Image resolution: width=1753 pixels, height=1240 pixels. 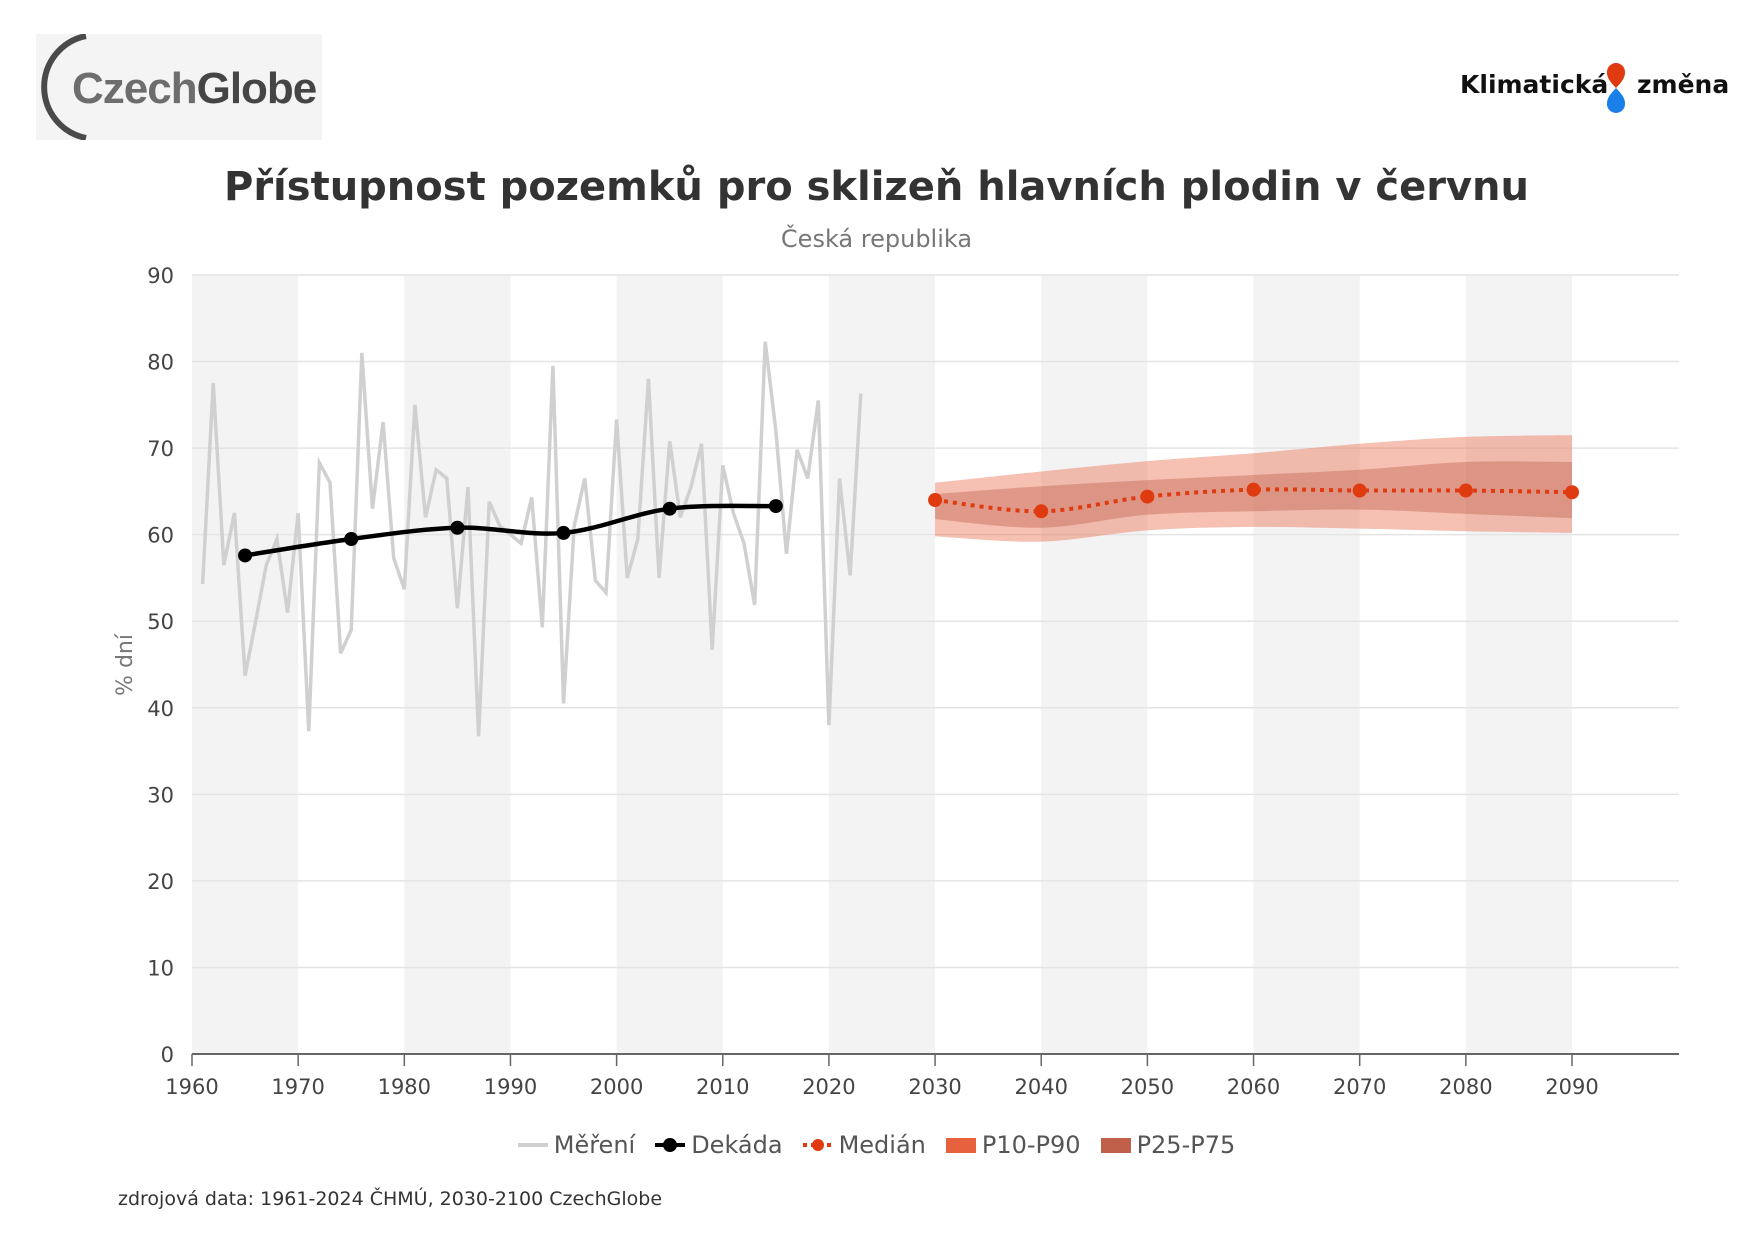 What do you see at coordinates (125, 664) in the screenshot?
I see `y-axis-label: % dní` at bounding box center [125, 664].